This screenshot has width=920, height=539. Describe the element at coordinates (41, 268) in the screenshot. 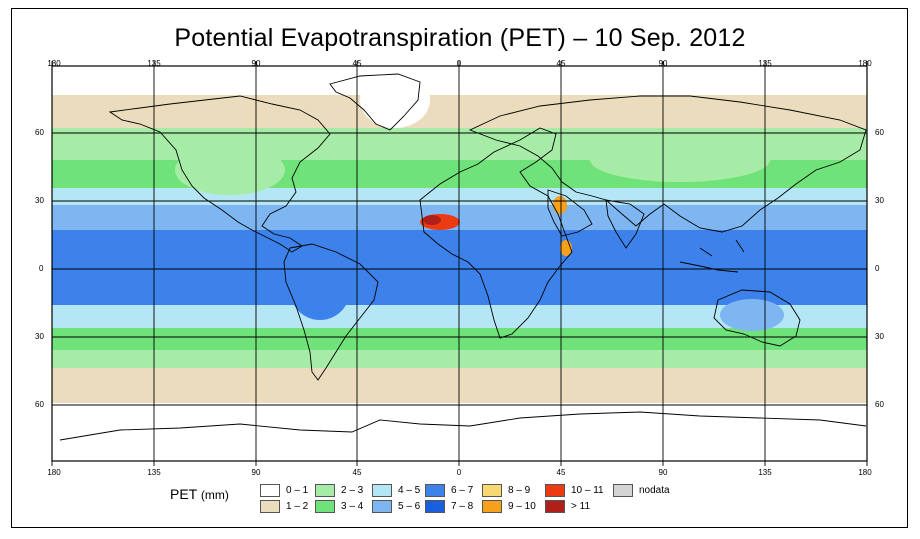

I see `left-lat-label: 0` at that location.